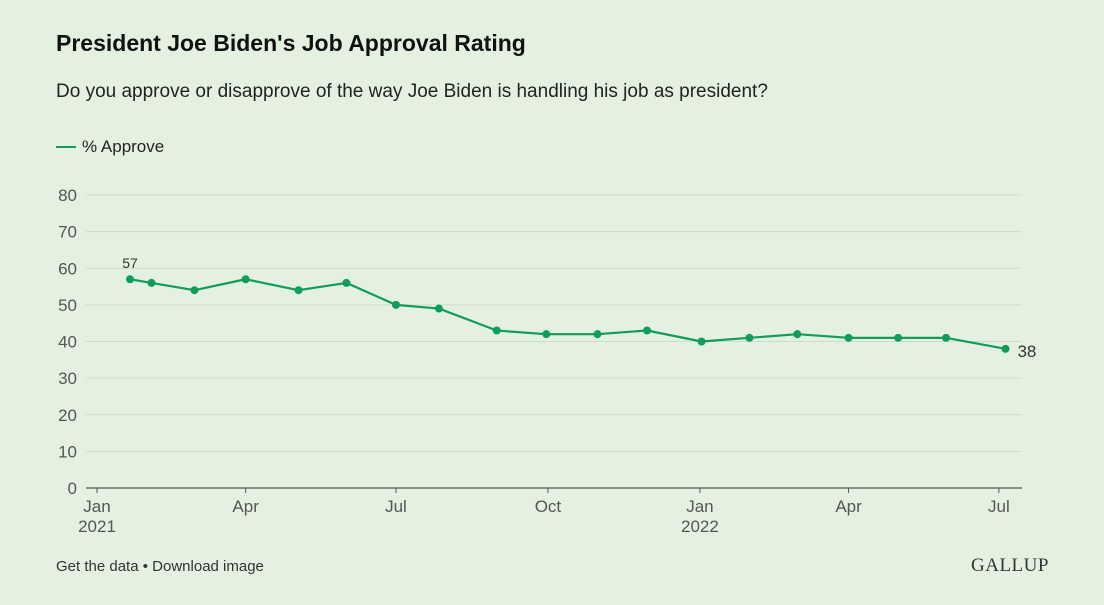 This screenshot has height=605, width=1104. What do you see at coordinates (208, 566) in the screenshot?
I see `download-image-link: Download image` at bounding box center [208, 566].